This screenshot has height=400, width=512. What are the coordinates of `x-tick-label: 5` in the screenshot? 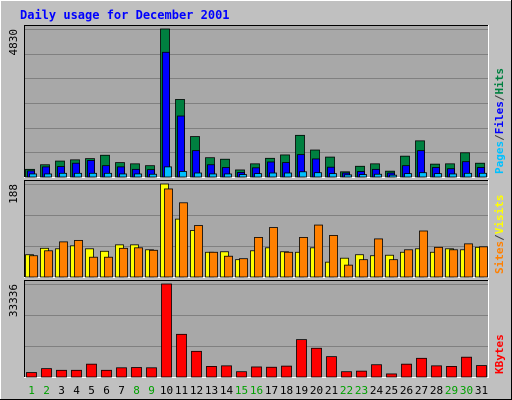 It's located at (91, 390).